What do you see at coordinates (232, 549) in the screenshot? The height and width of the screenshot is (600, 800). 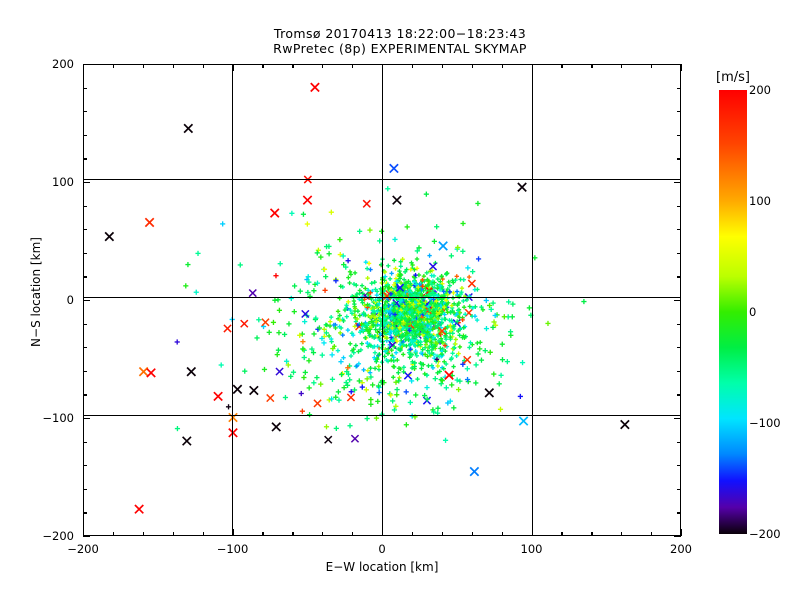 I see `x-tick-label-1: −100` at bounding box center [232, 549].